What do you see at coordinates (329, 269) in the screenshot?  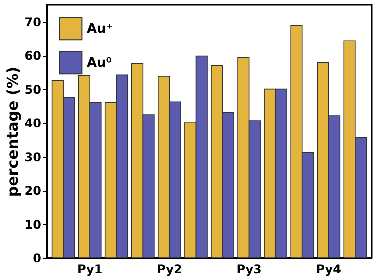 I see `x-tick-label: Py4` at bounding box center [329, 269].